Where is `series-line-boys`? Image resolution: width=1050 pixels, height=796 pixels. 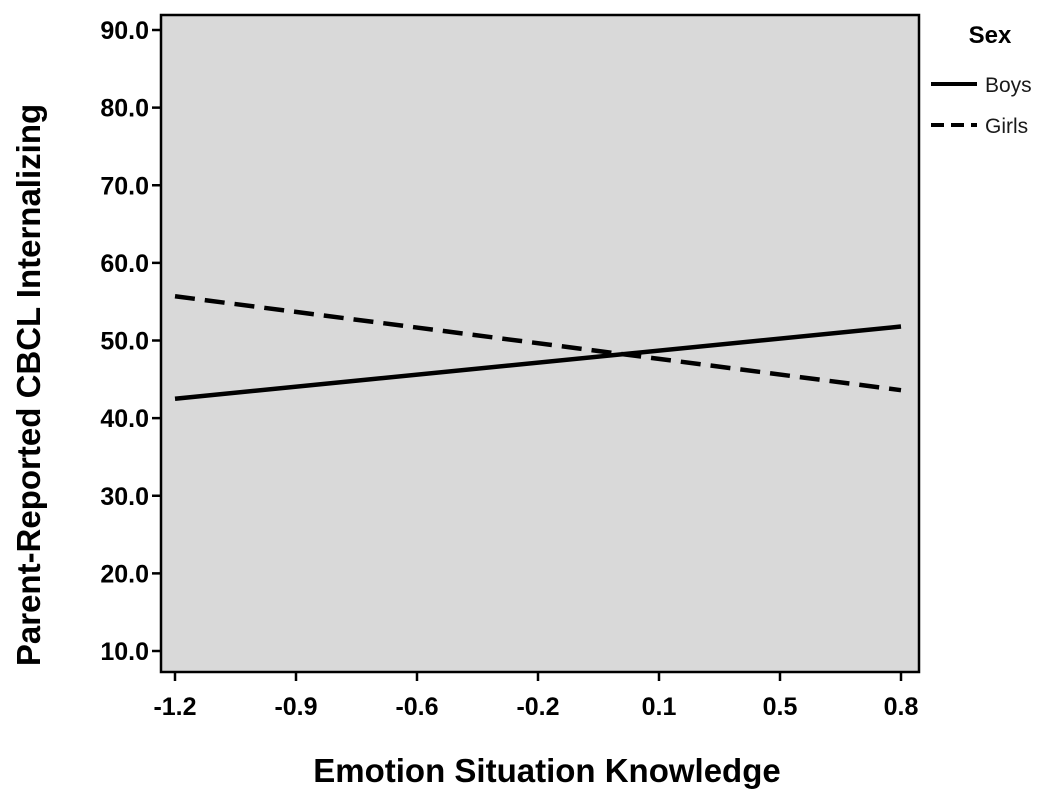 series-line-boys is located at coordinates (538, 362).